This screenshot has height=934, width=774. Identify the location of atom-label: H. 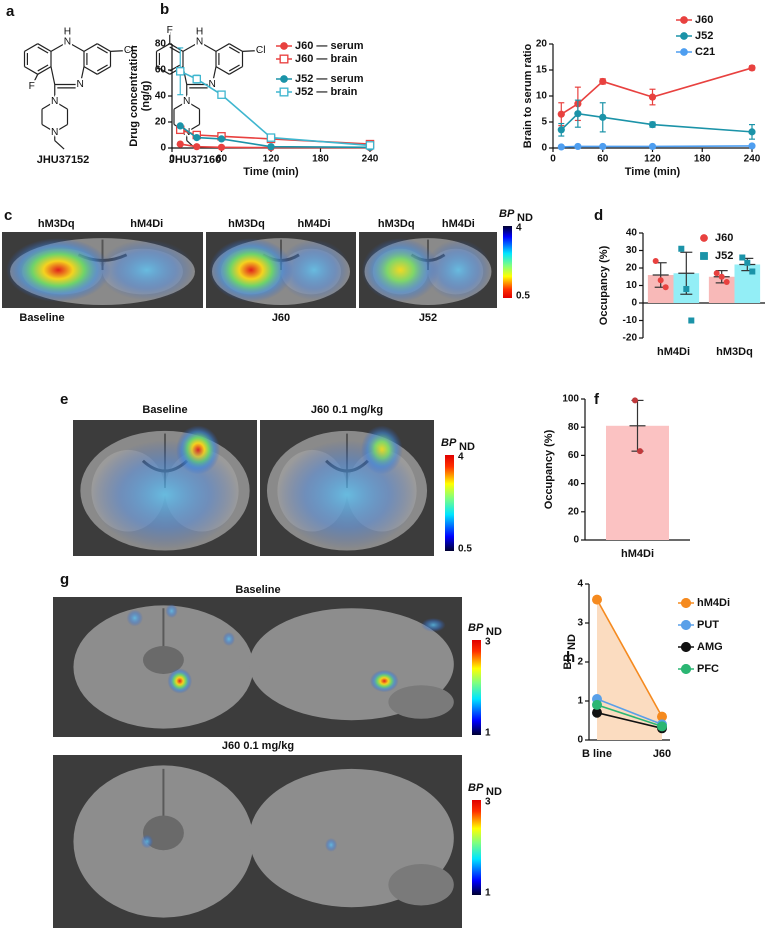
(67, 31).